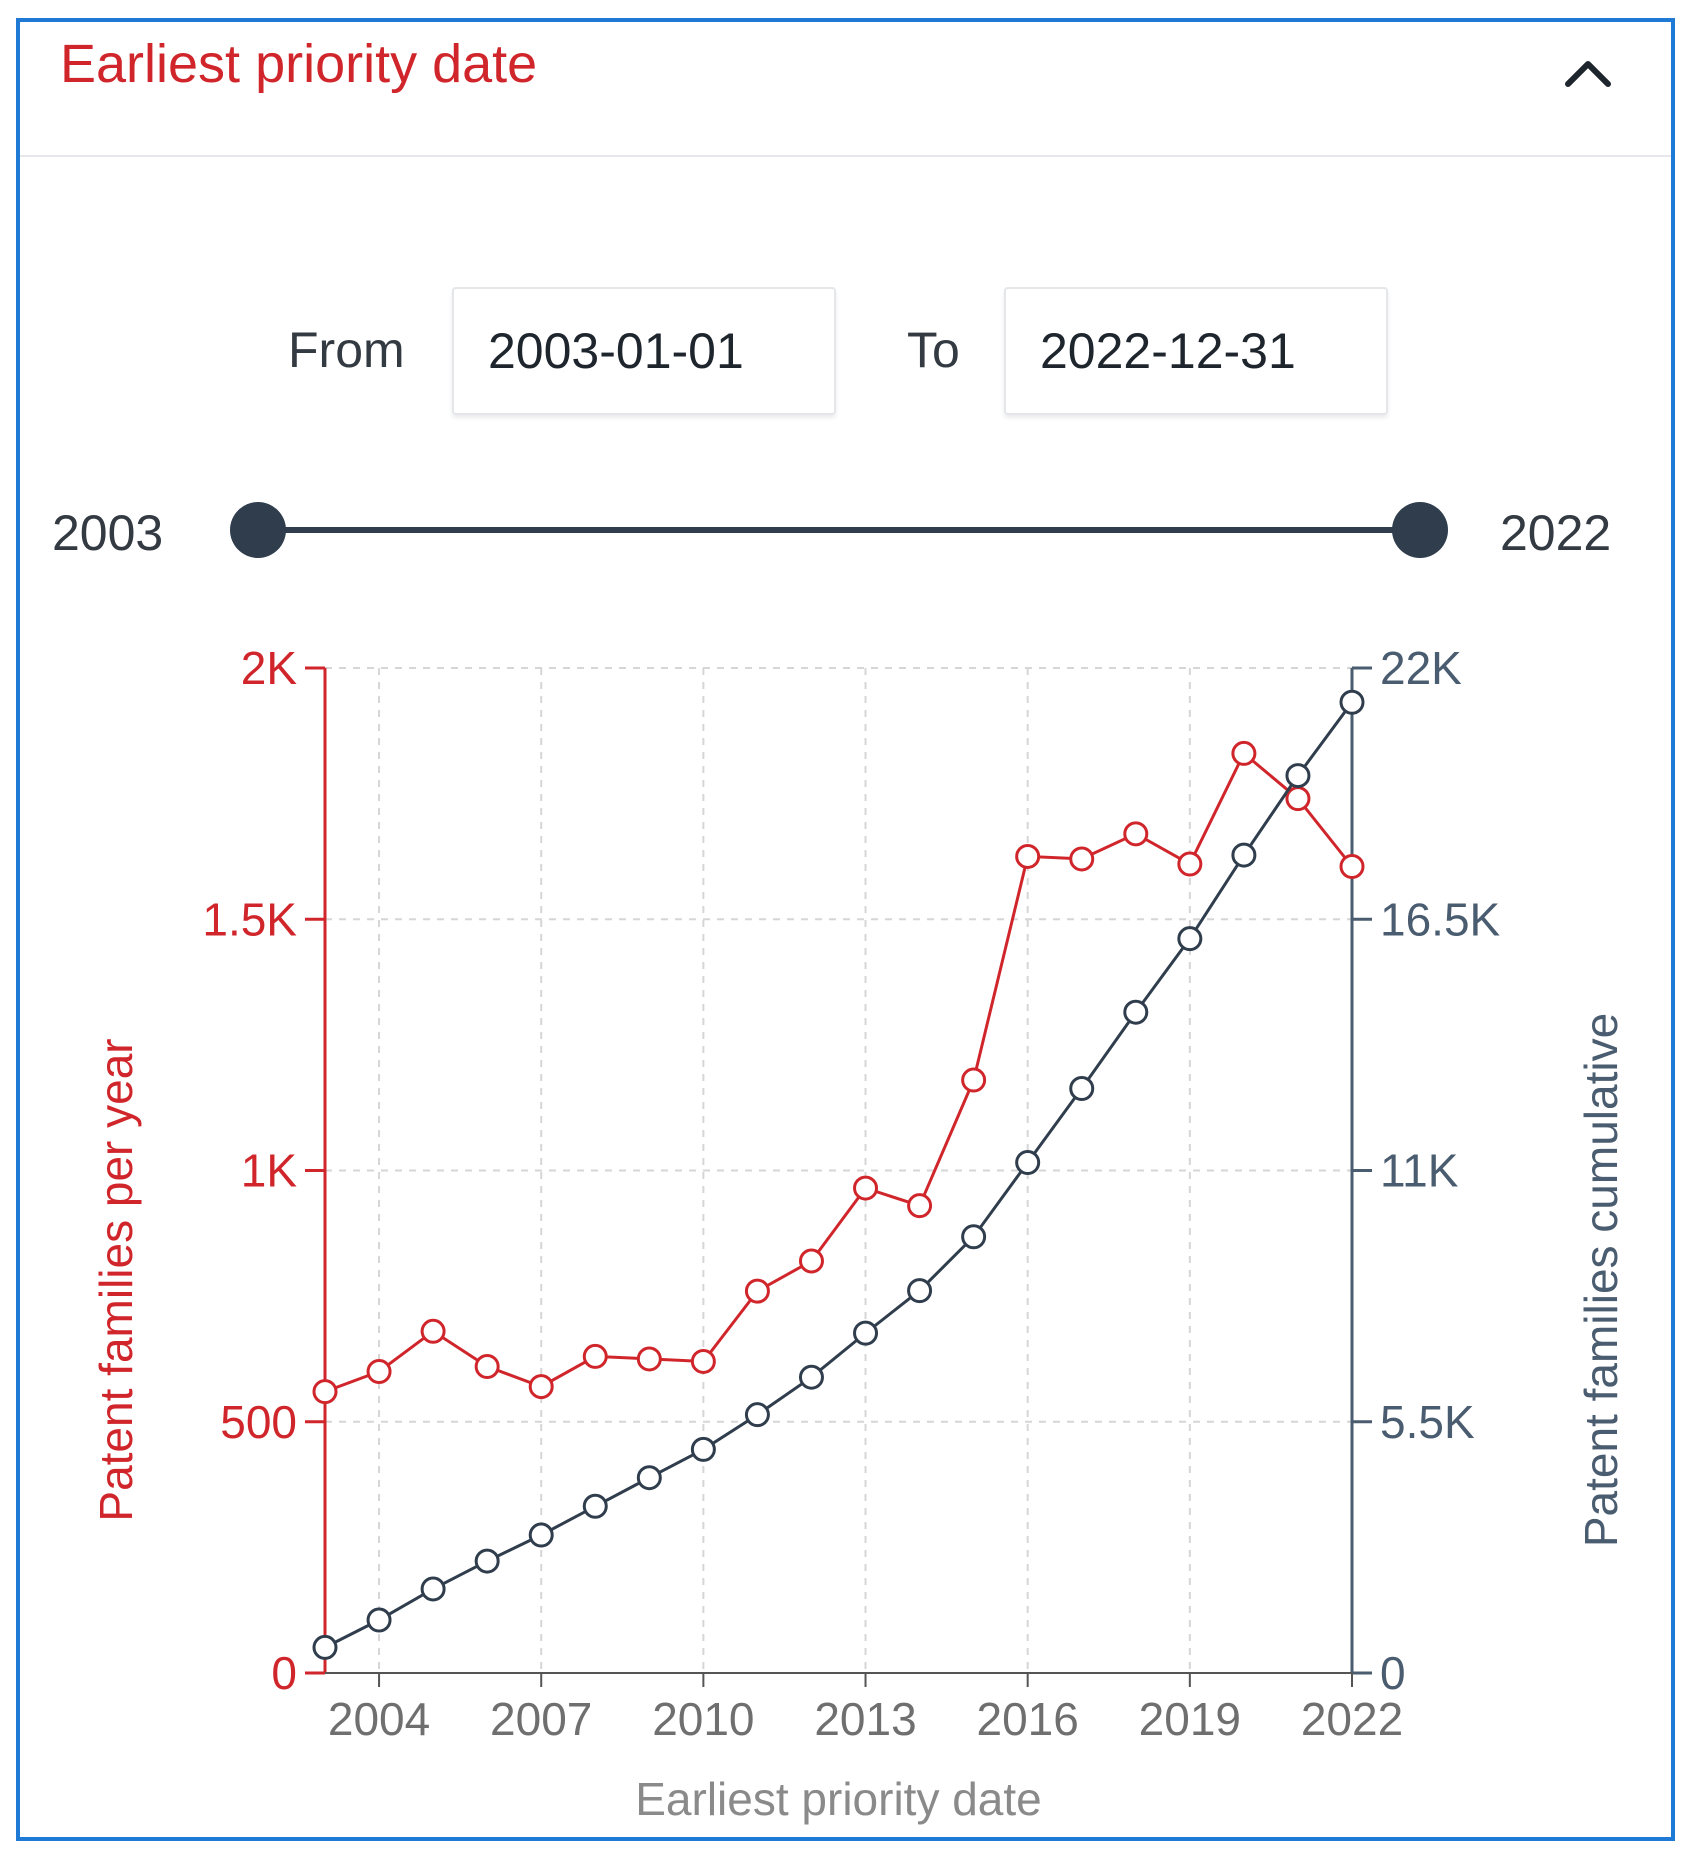 The image size is (1691, 1859). What do you see at coordinates (1393, 1673) in the screenshot?
I see `right-tick-label: 0` at bounding box center [1393, 1673].